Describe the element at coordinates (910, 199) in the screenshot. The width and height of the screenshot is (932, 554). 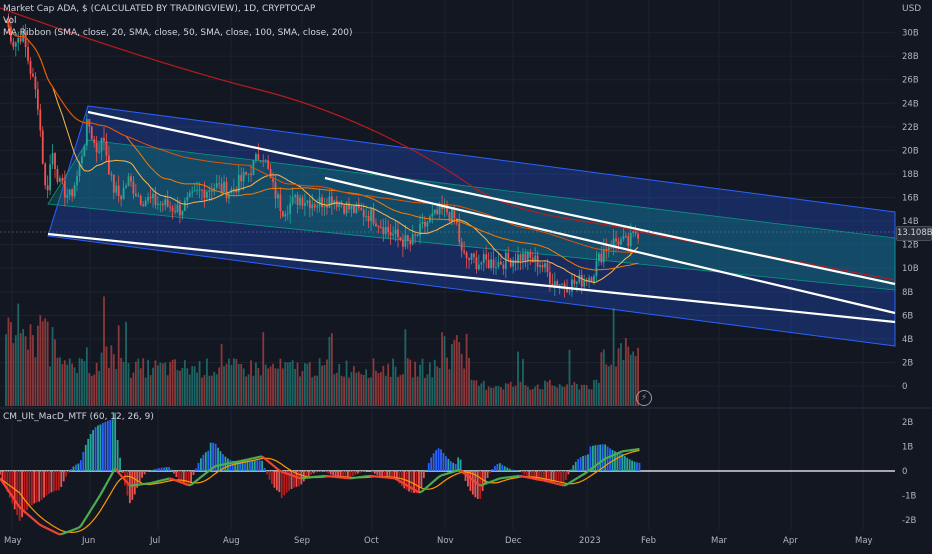
I see `price-tick-label: 16B` at that location.